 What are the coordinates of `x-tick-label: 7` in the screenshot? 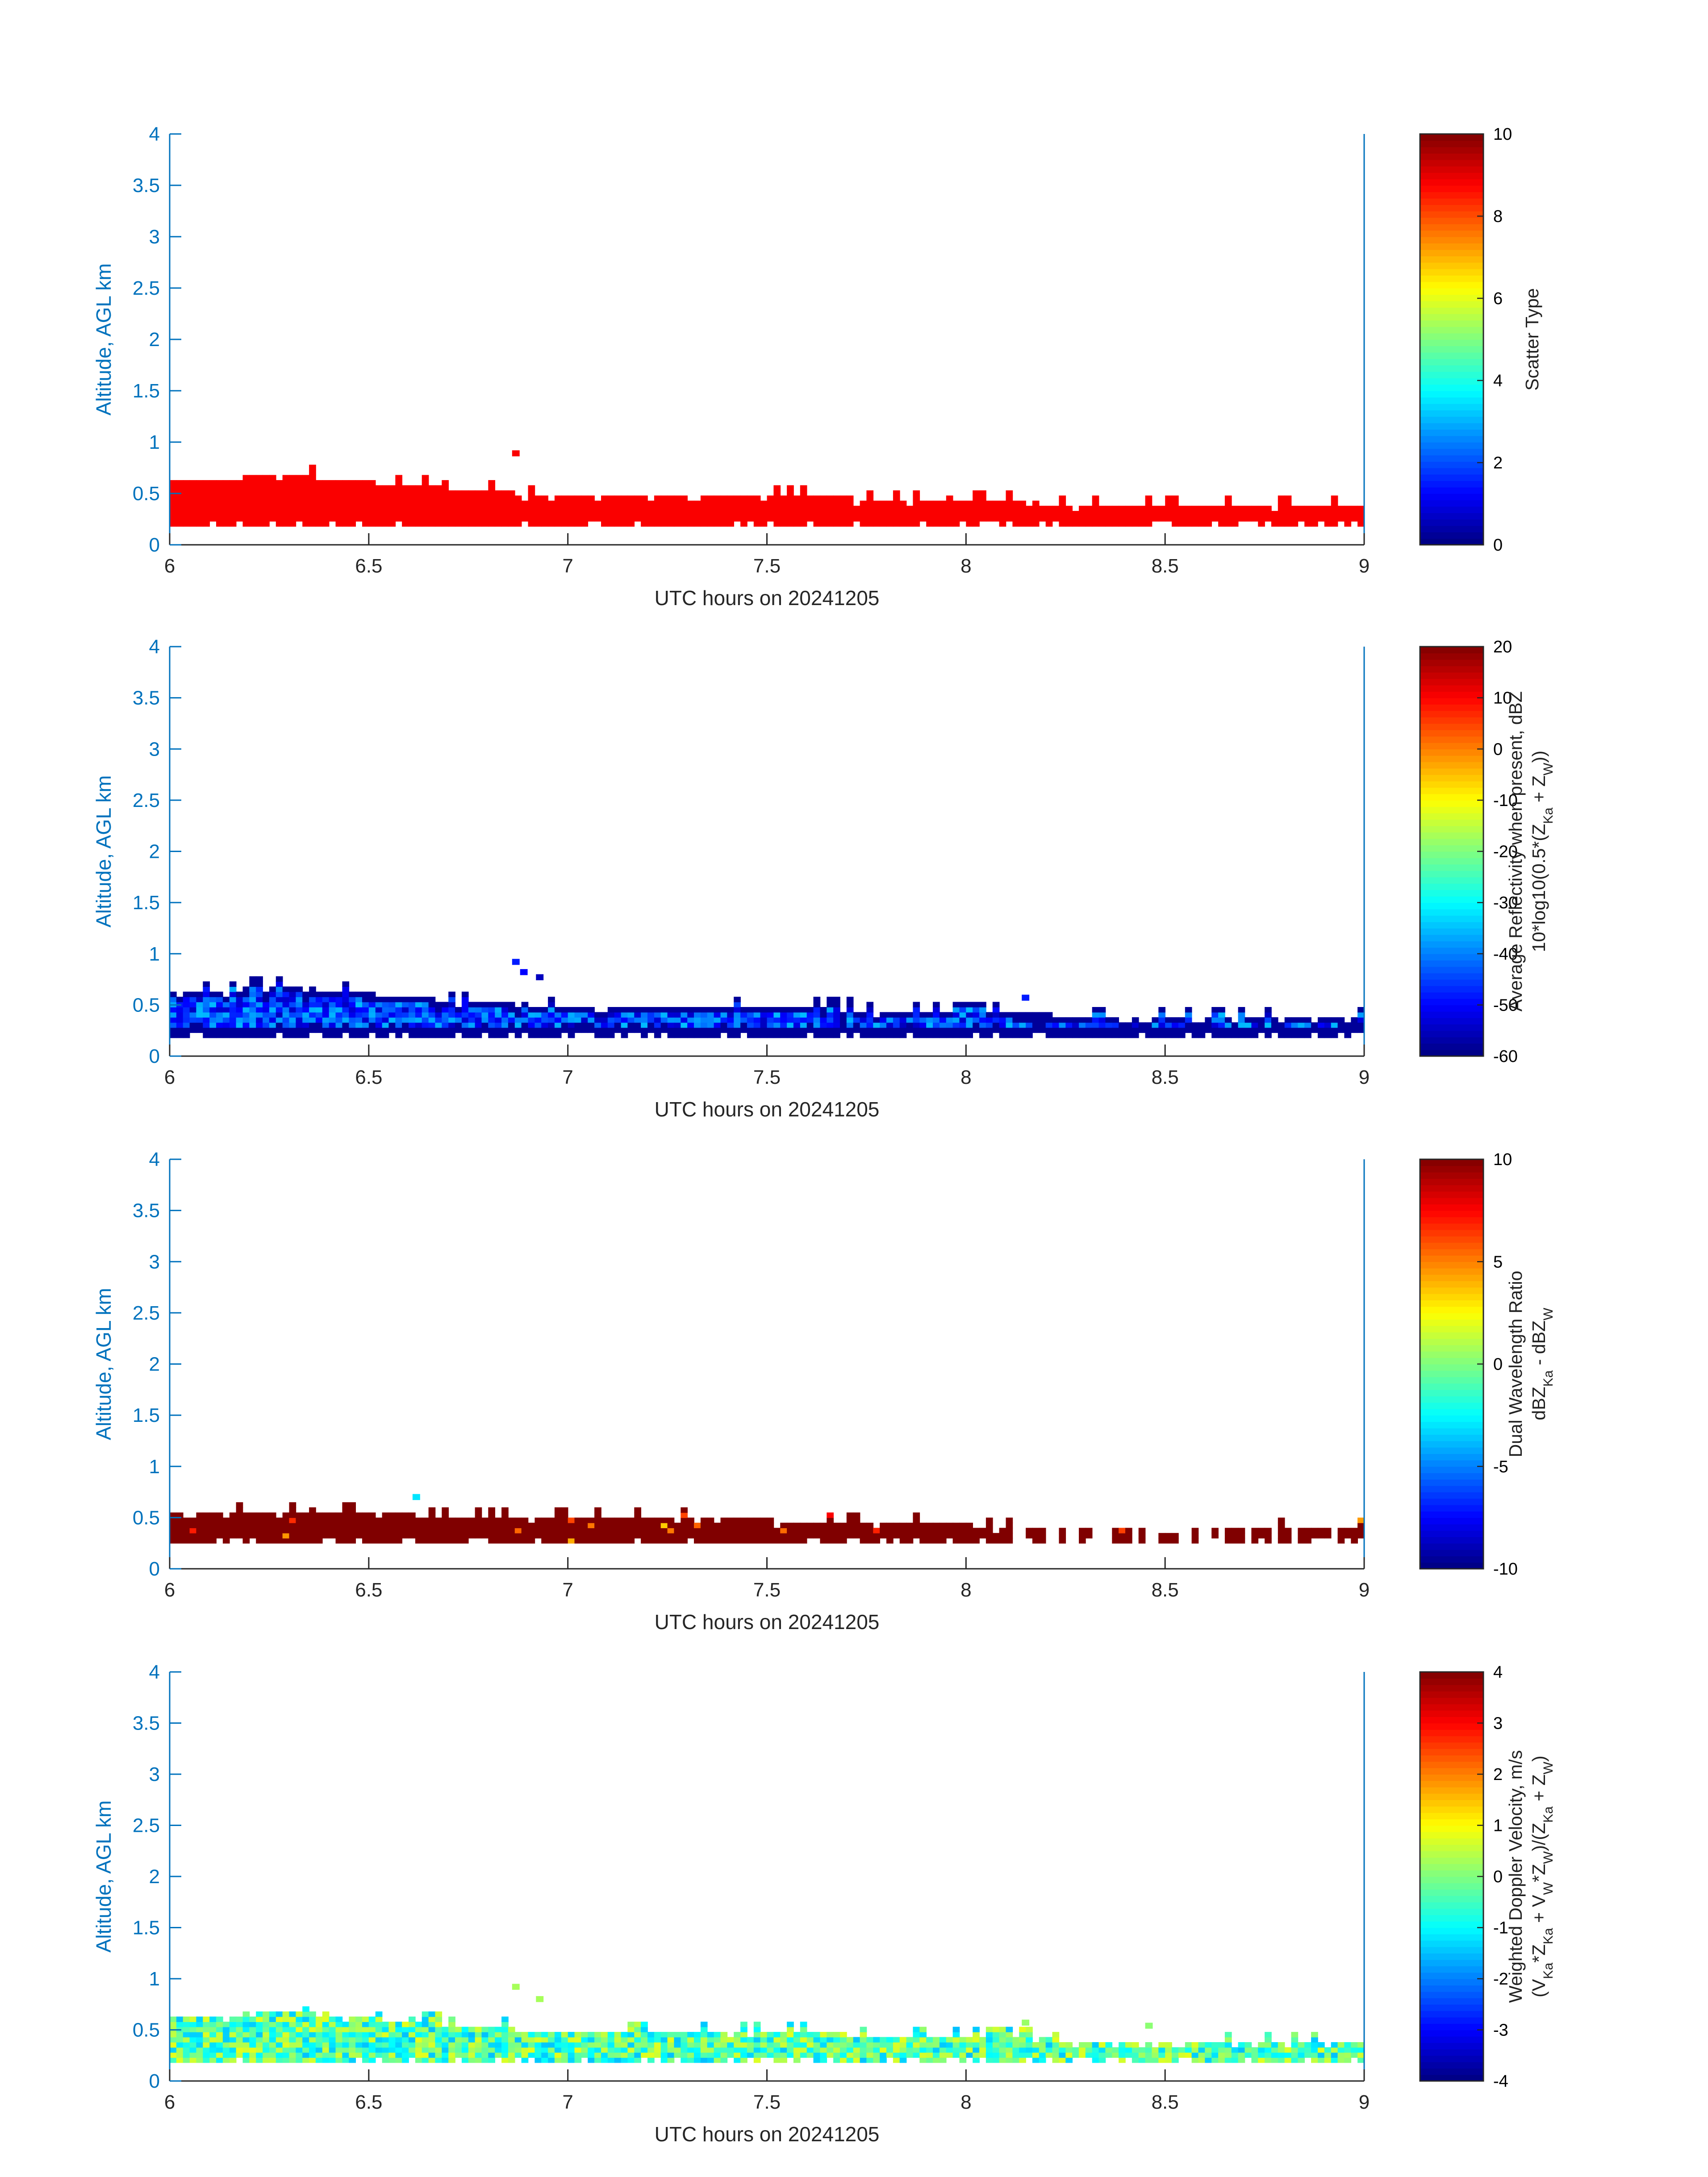 It's located at (567, 2102).